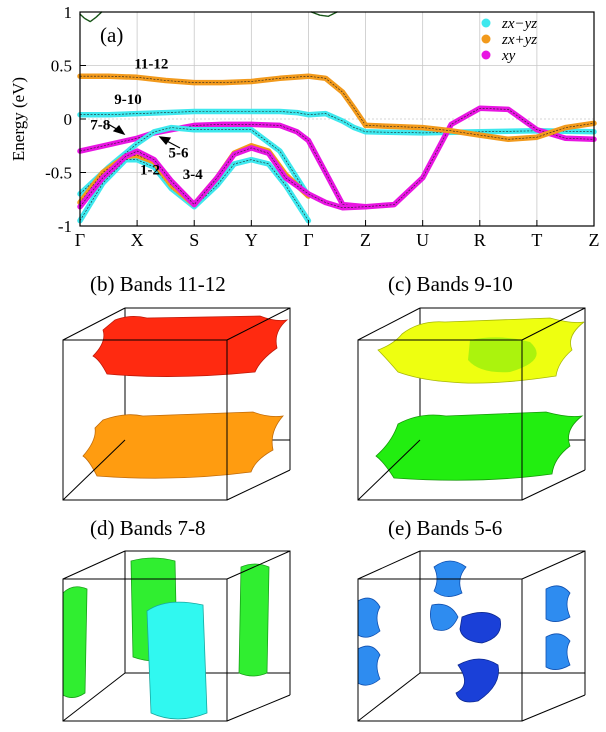 Image resolution: width=606 pixels, height=732 pixels. What do you see at coordinates (444, 617) in the screenshot?
I see `pocket-center` at bounding box center [444, 617].